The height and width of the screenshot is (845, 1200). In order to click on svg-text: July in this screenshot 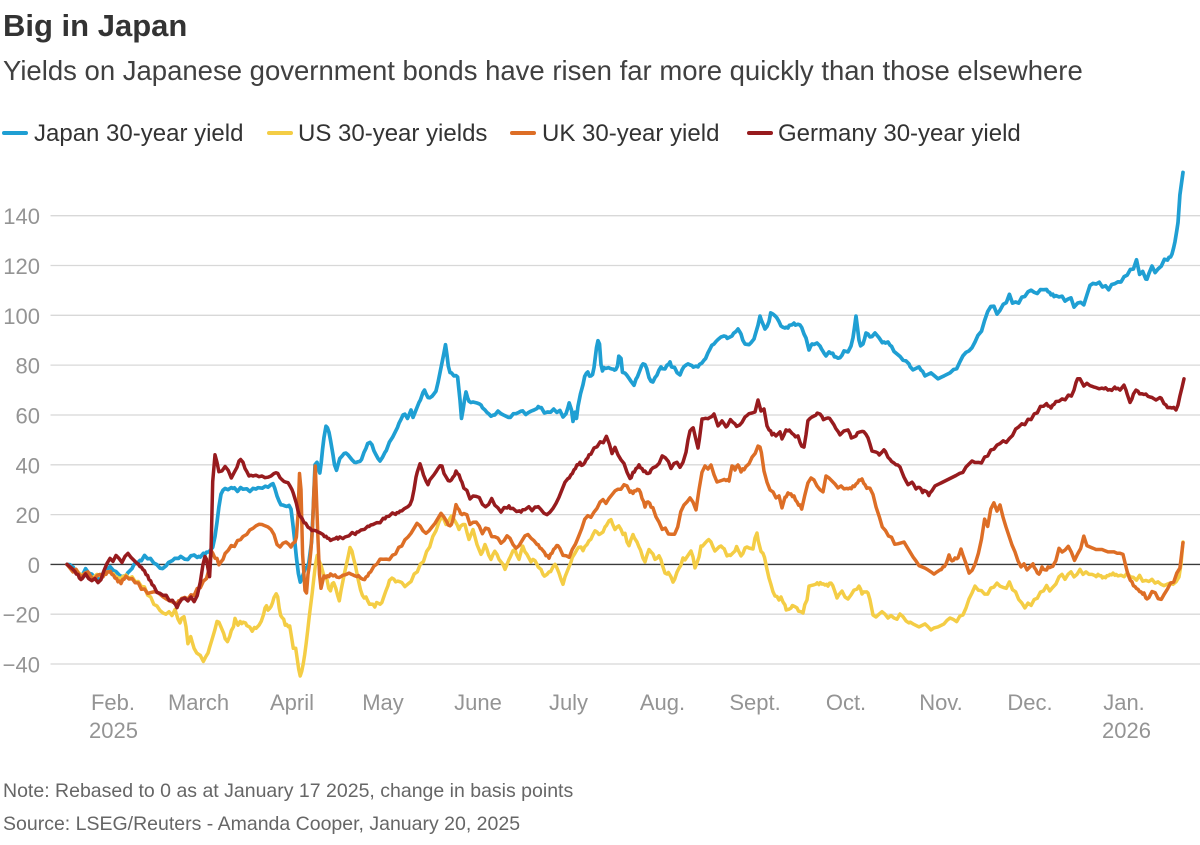, I will do `click(568, 702)`.